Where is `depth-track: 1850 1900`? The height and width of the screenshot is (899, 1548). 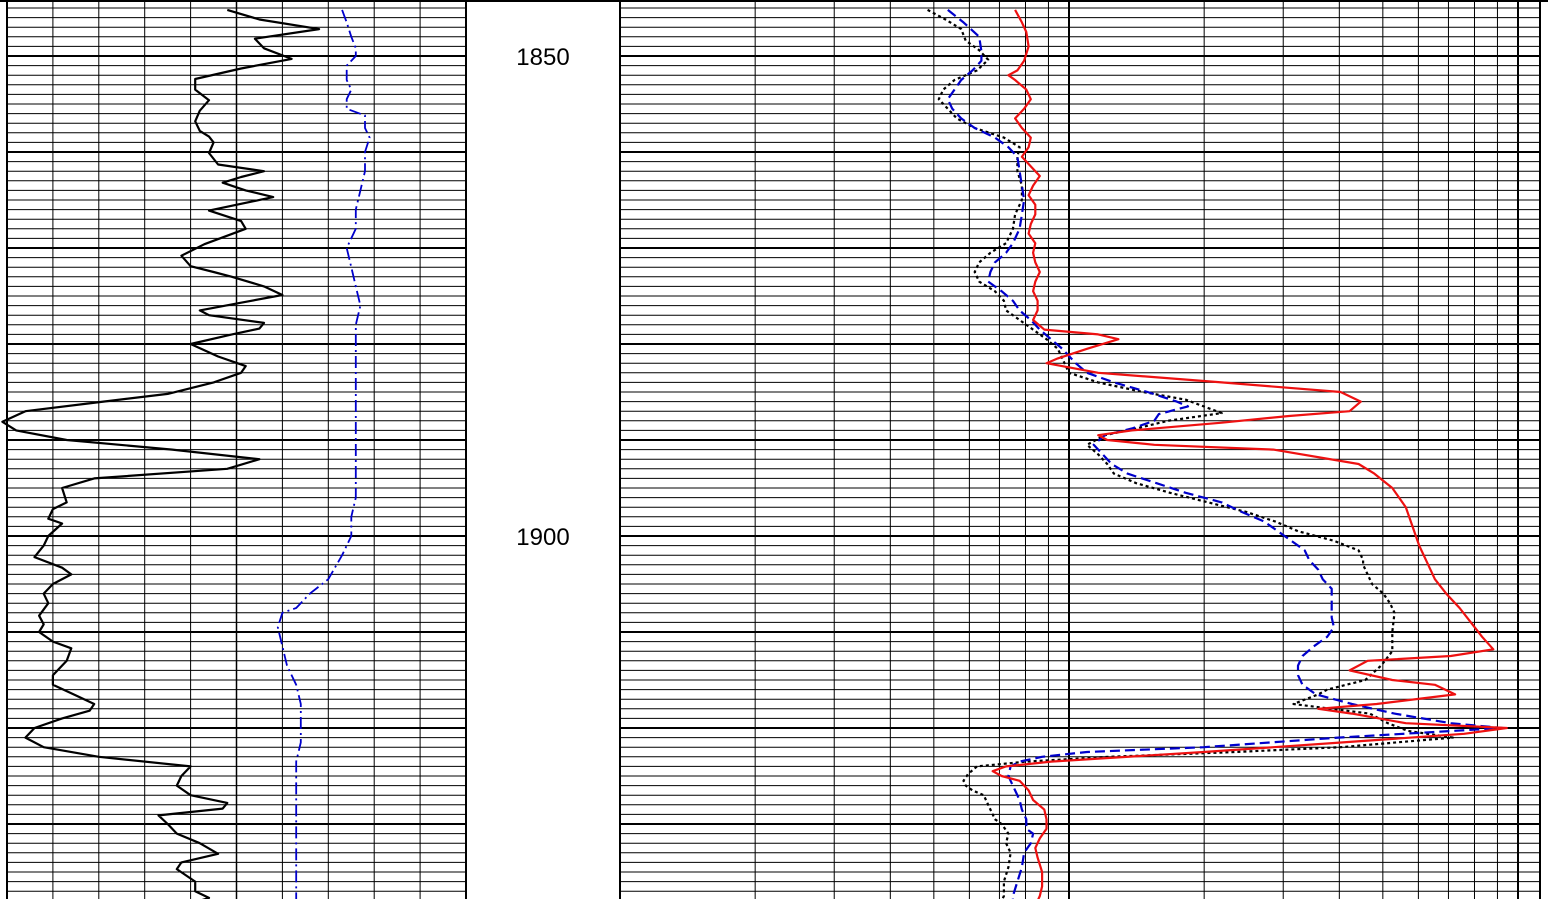
depth-track: 1850 1900 is located at coordinates (542, 297).